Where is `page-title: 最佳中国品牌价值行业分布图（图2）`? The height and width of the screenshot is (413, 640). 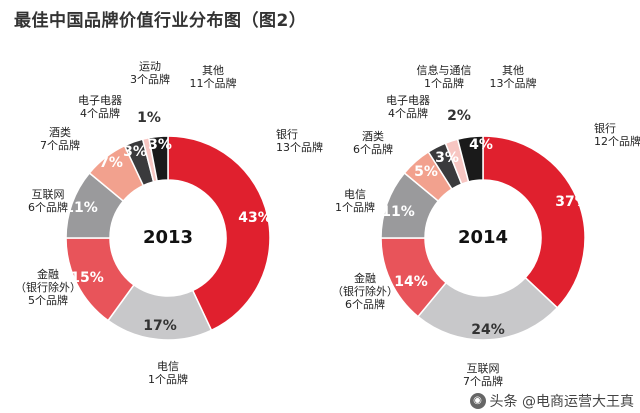
page-title: 最佳中国品牌价值行业分布图（图2） is located at coordinates (160, 21).